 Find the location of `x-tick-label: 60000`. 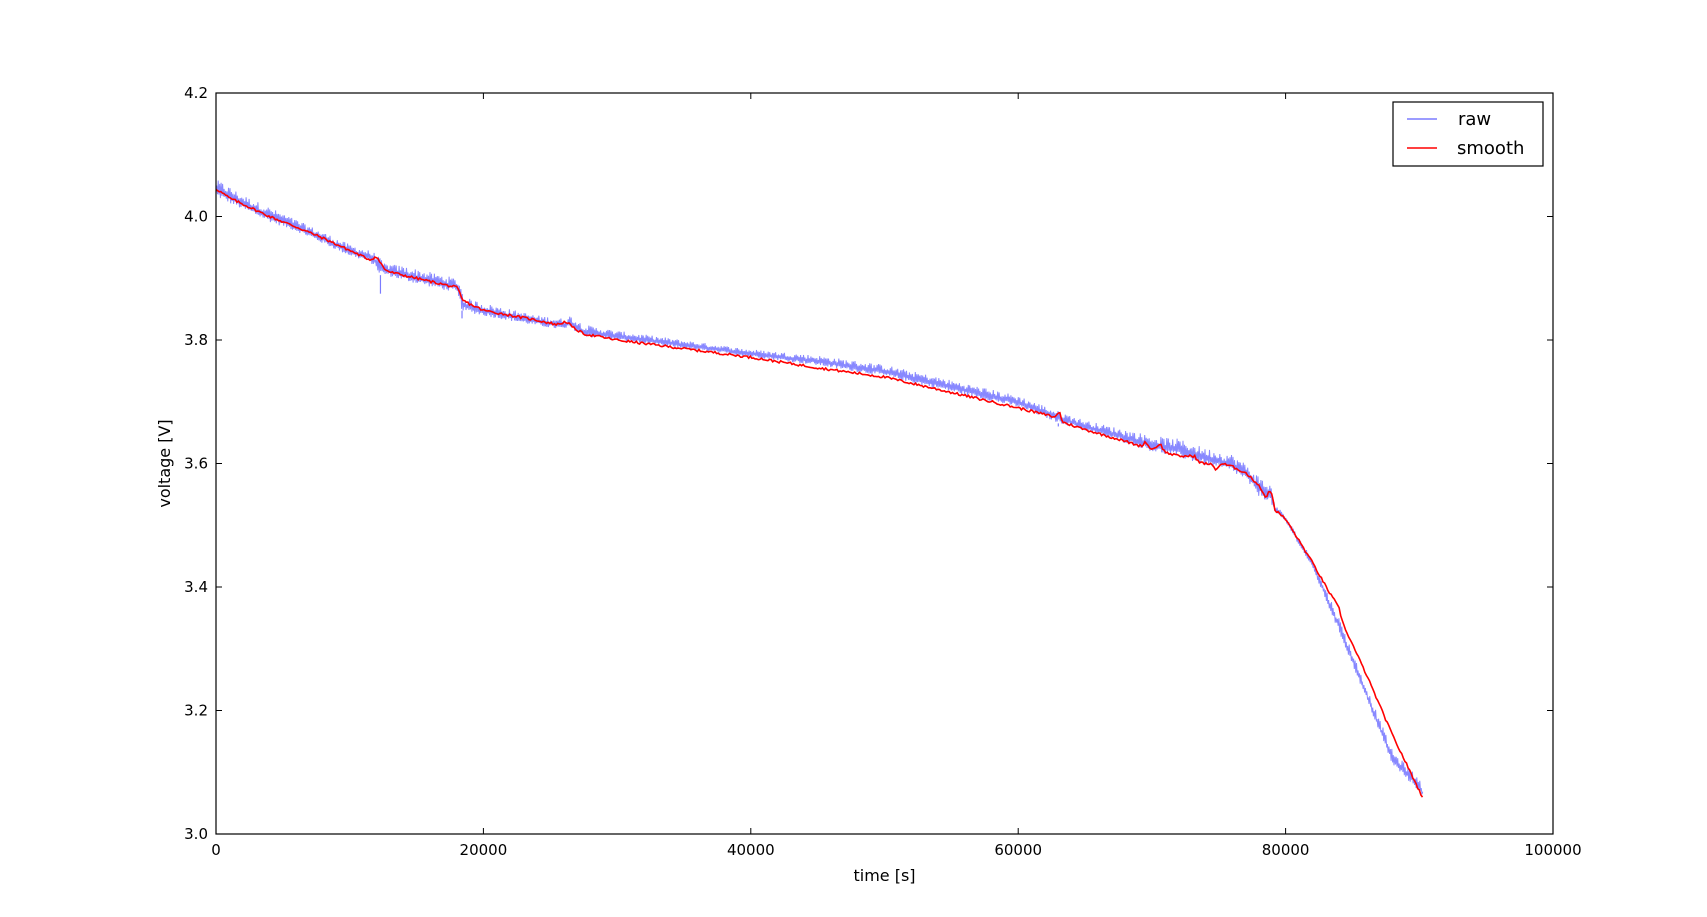

x-tick-label: 60000 is located at coordinates (1018, 850).